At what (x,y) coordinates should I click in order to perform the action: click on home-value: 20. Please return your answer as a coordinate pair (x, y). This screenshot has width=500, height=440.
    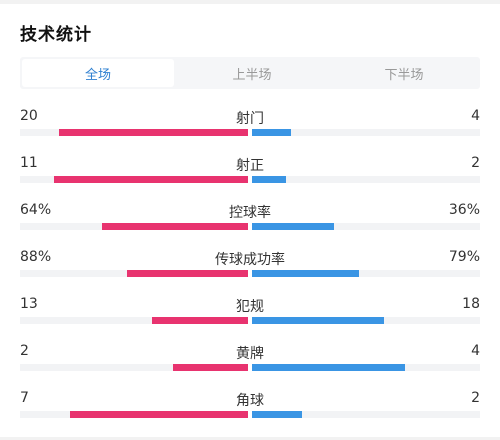
    Looking at the image, I should click on (29, 116).